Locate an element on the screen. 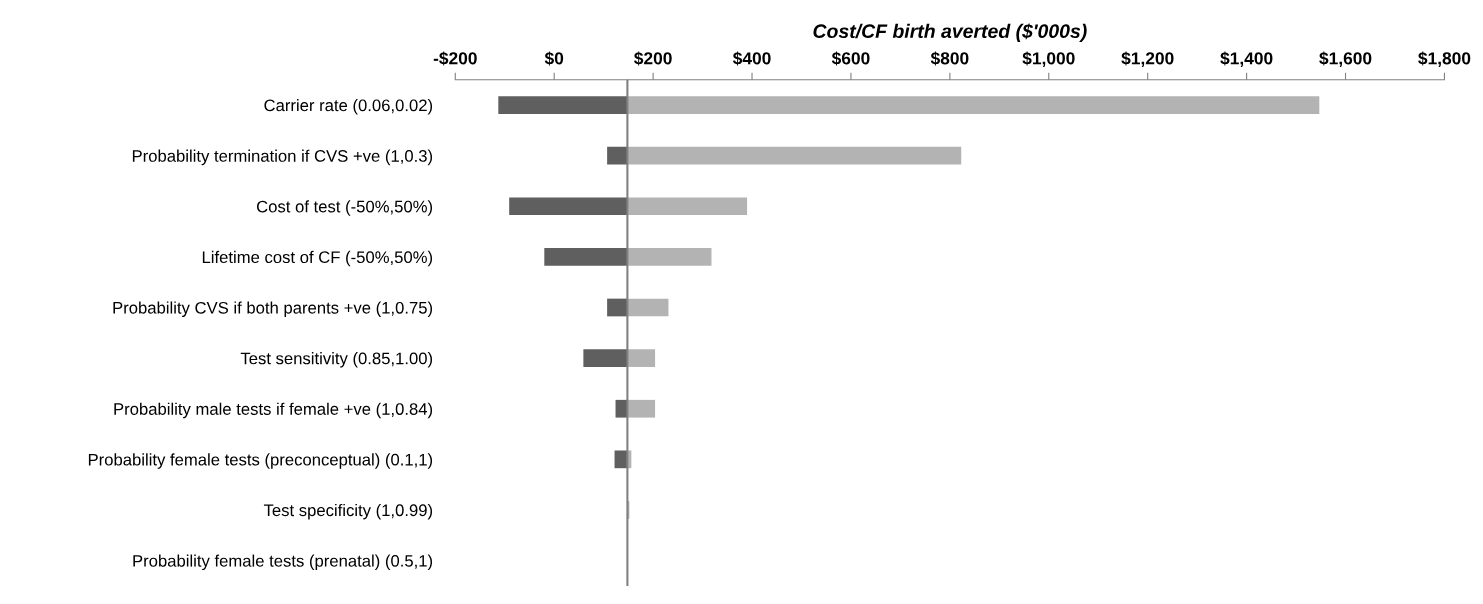 This screenshot has width=1483, height=604. x-tick-label: $1,400 is located at coordinates (1246, 59).